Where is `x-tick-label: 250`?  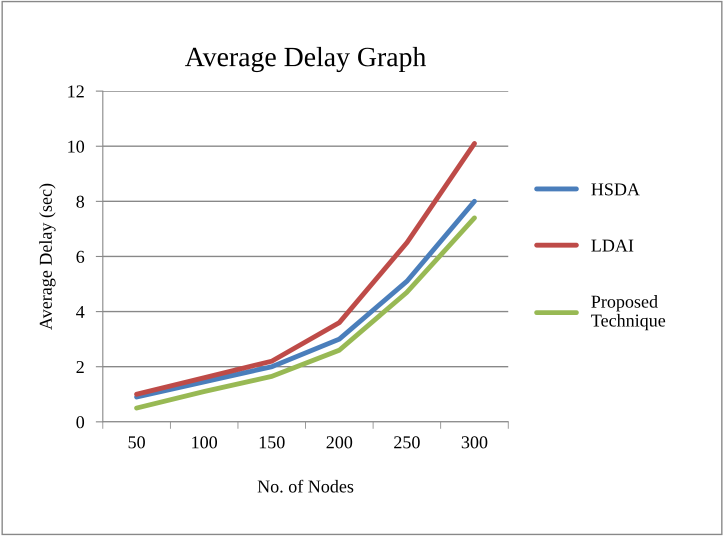 x-tick-label: 250 is located at coordinates (407, 442).